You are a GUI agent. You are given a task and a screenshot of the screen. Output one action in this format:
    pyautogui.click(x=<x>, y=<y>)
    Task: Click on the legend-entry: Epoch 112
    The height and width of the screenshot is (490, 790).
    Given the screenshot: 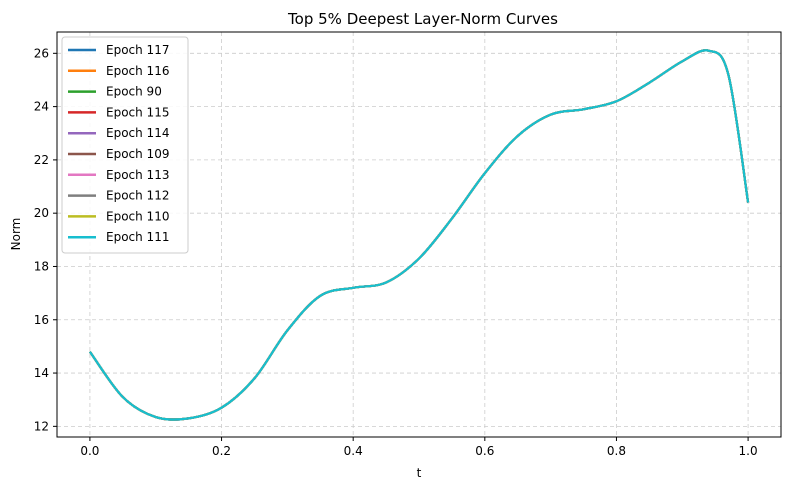 What is the action you would take?
    pyautogui.click(x=137, y=196)
    